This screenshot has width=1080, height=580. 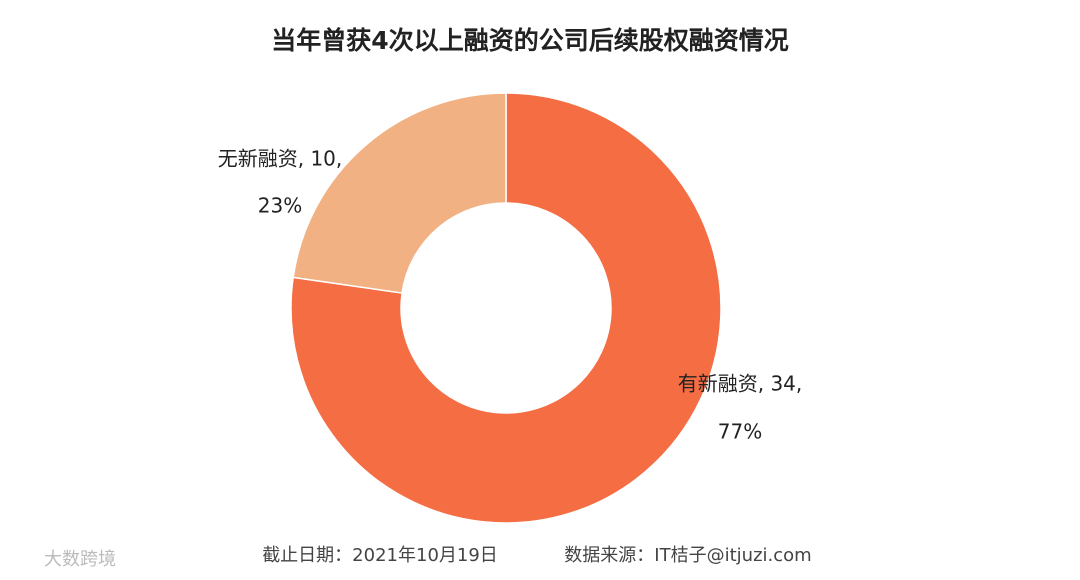 I want to click on watermark: 大数跨境, so click(x=80, y=559).